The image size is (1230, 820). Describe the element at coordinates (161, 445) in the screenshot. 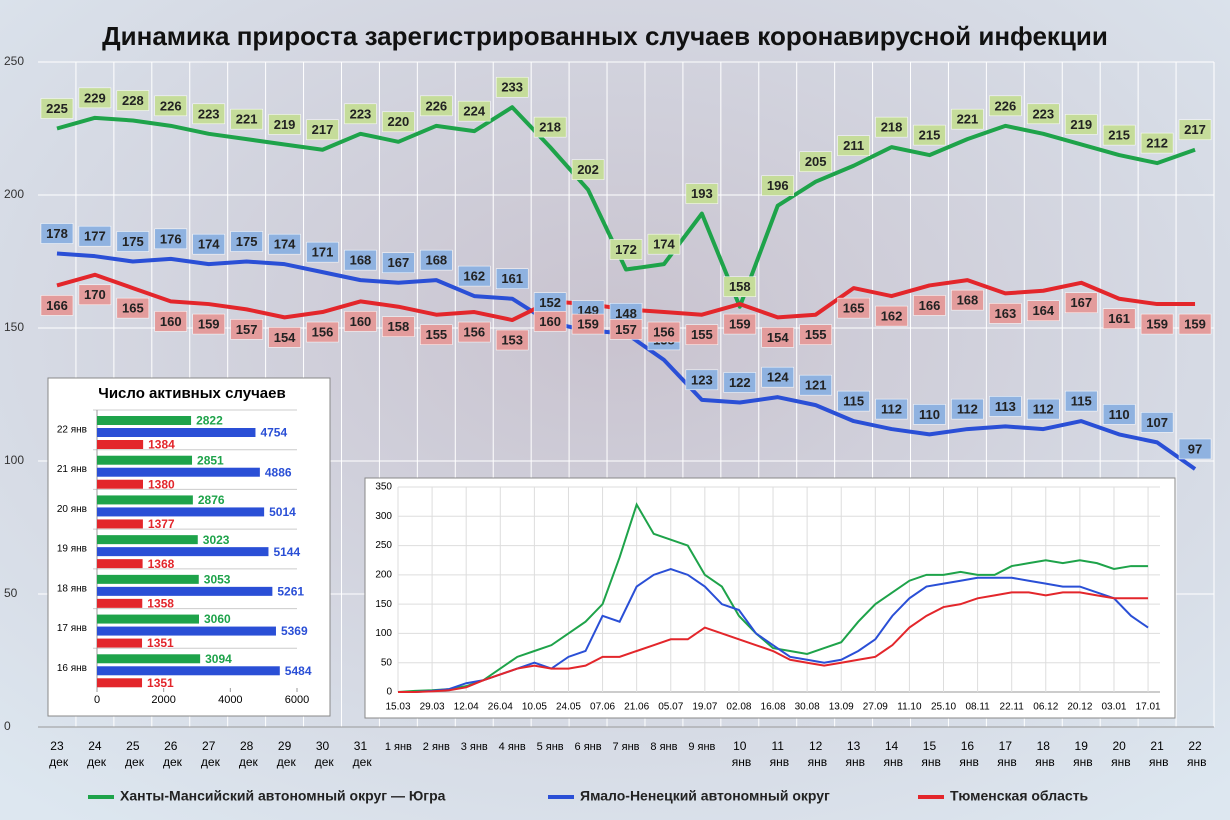

I see `value-label: 1384` at that location.